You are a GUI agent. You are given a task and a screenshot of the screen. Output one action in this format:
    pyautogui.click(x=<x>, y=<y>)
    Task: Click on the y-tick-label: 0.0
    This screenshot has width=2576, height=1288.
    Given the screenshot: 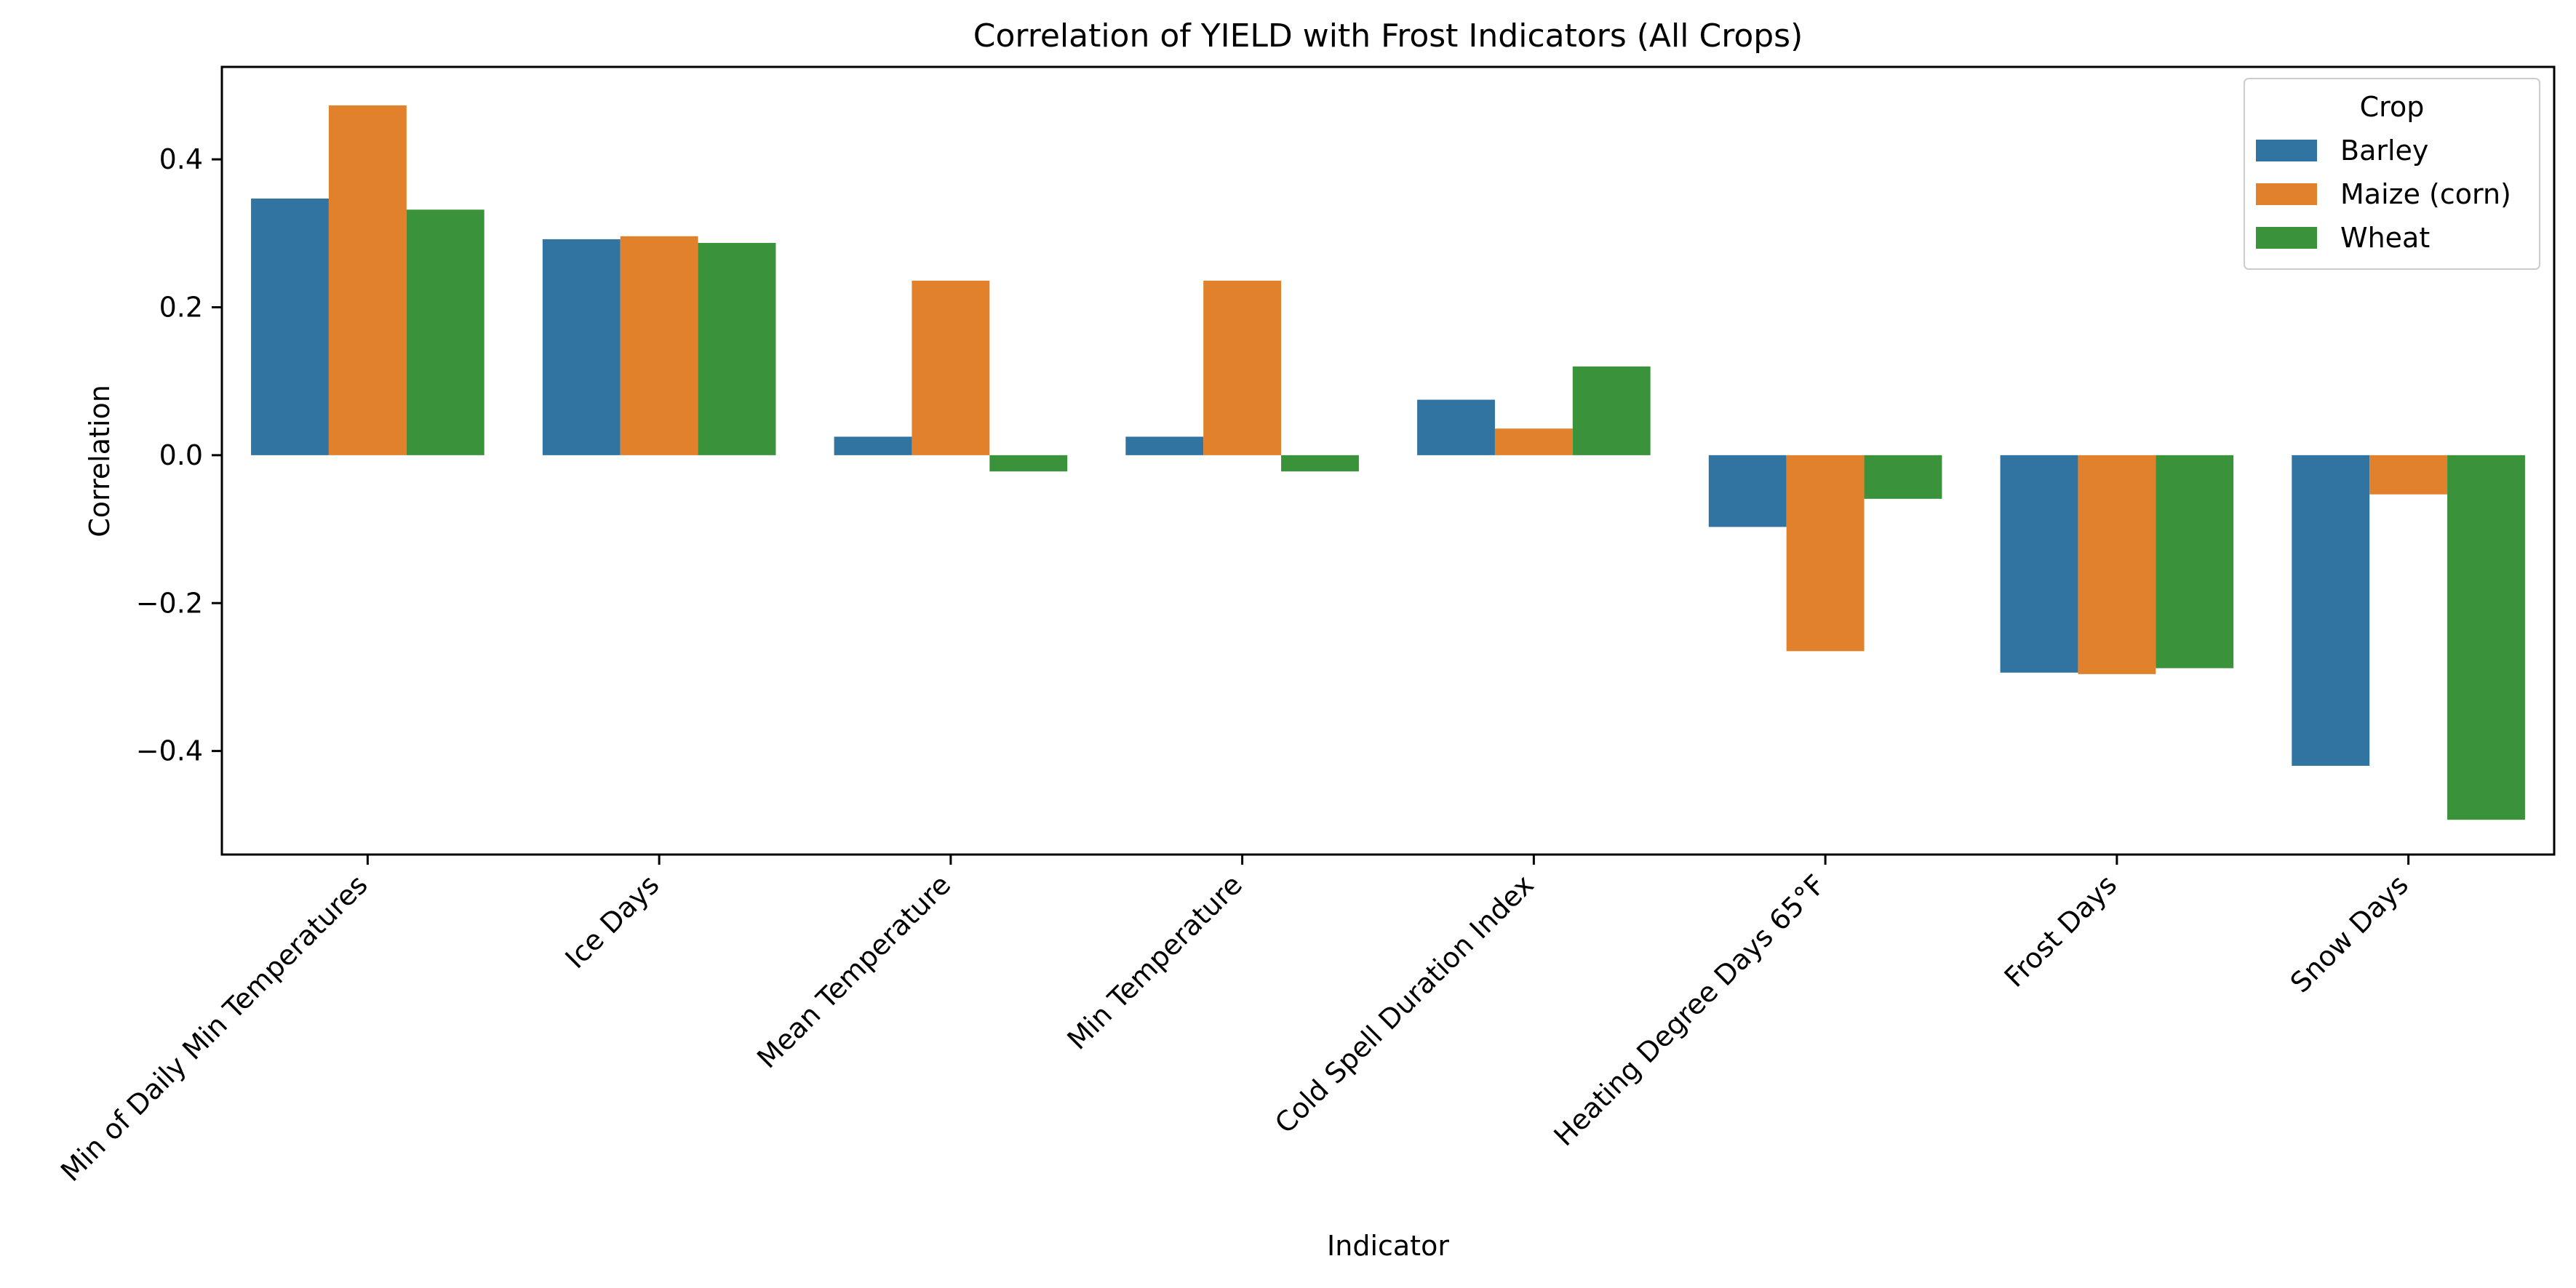 What is the action you would take?
    pyautogui.click(x=181, y=455)
    